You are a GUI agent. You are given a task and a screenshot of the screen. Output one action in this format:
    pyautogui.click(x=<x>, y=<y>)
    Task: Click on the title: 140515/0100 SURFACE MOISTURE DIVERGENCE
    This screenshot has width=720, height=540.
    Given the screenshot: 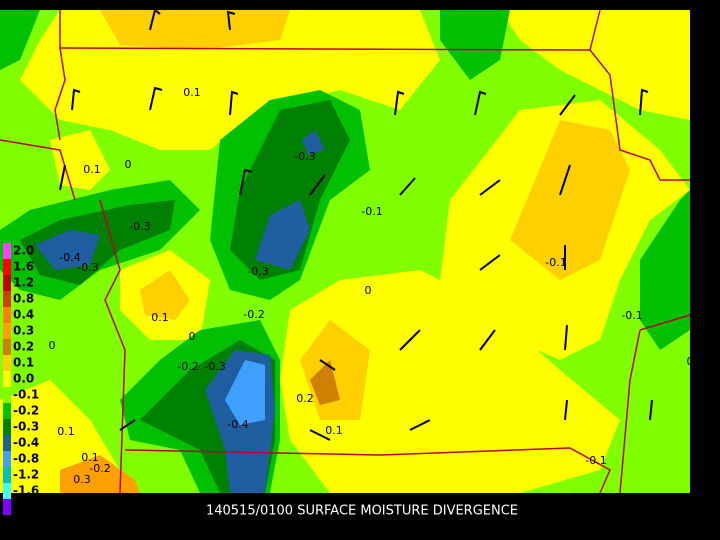 What is the action you would take?
    pyautogui.click(x=362, y=511)
    